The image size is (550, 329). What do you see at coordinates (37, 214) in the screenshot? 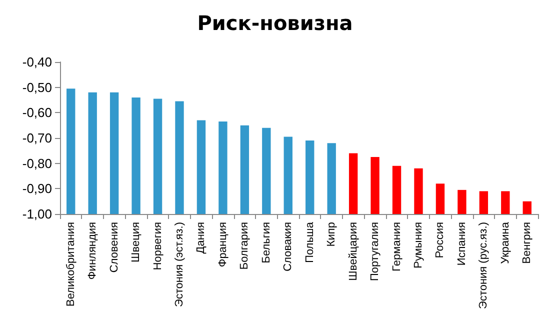
I see `y-tick-label: -1,00` at bounding box center [37, 214].